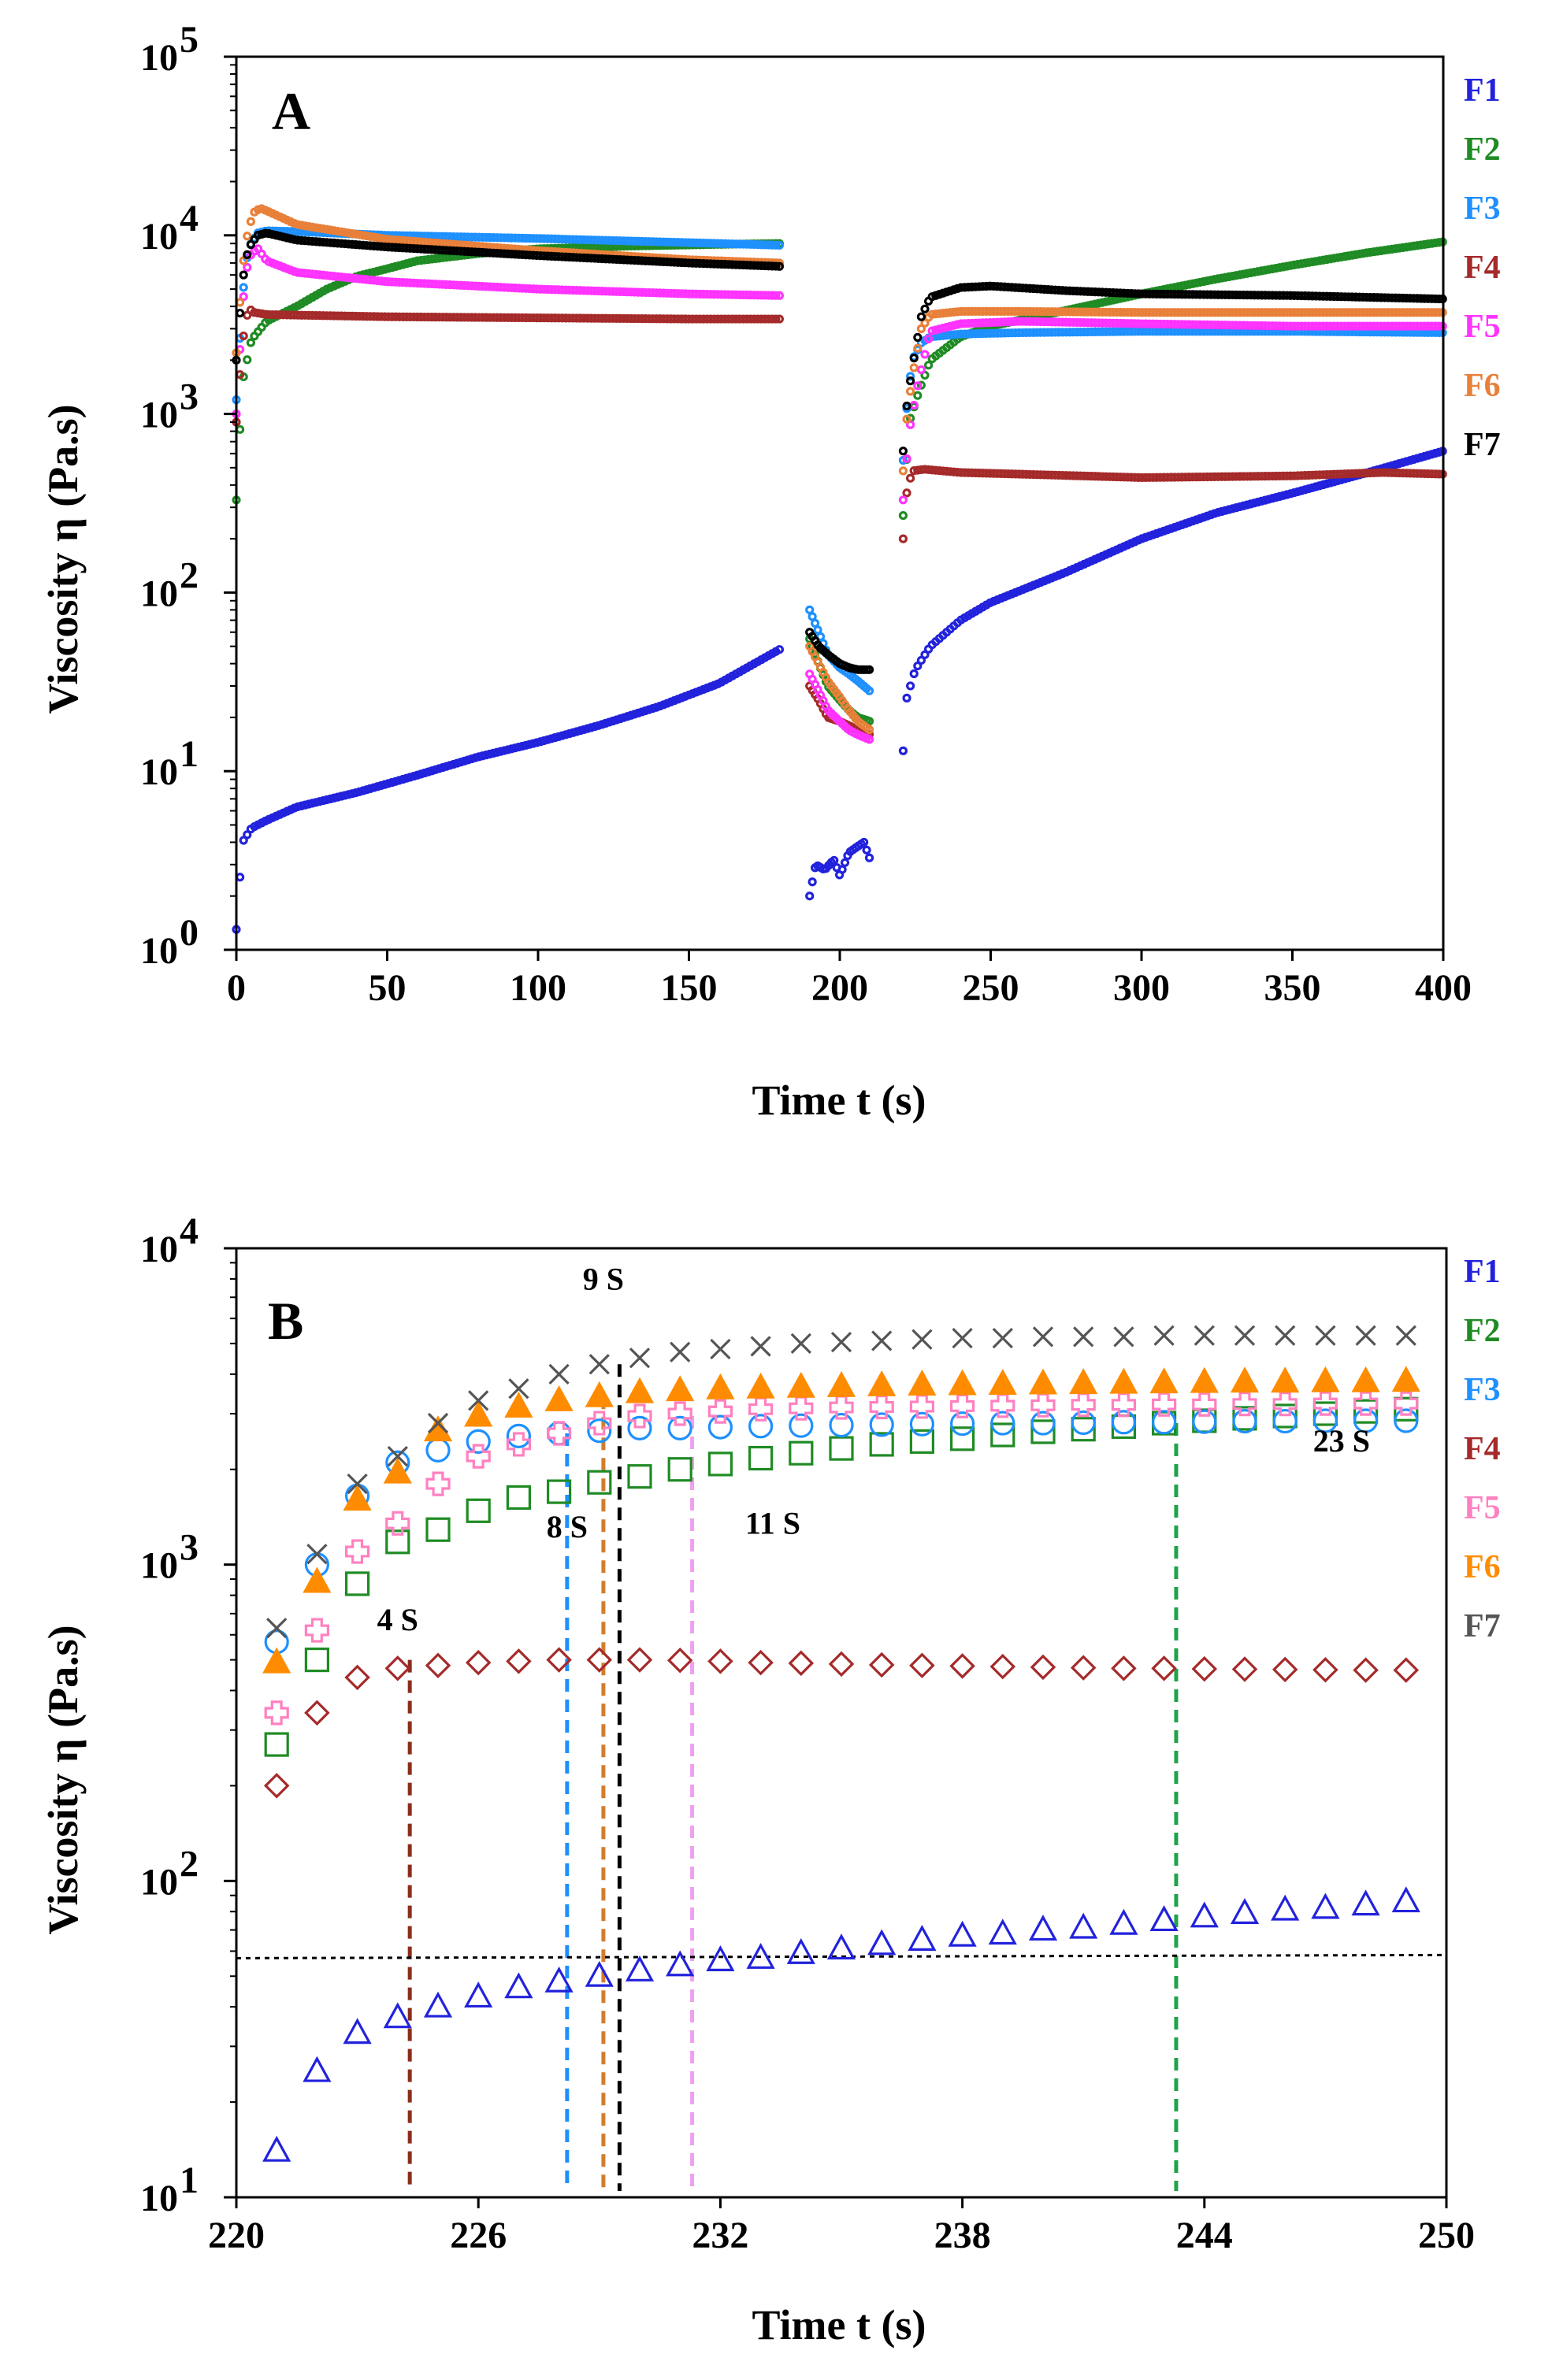 The width and height of the screenshot is (1563, 2380). Describe the element at coordinates (720, 2235) in the screenshot. I see `panel-b-x-tick-label: 232` at that location.